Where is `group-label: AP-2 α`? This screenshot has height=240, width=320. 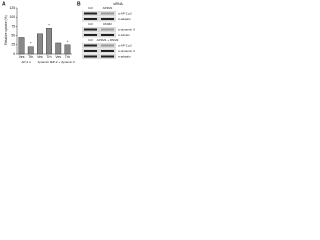
group-label: AP-2 α is located at coordinates (27, 62).